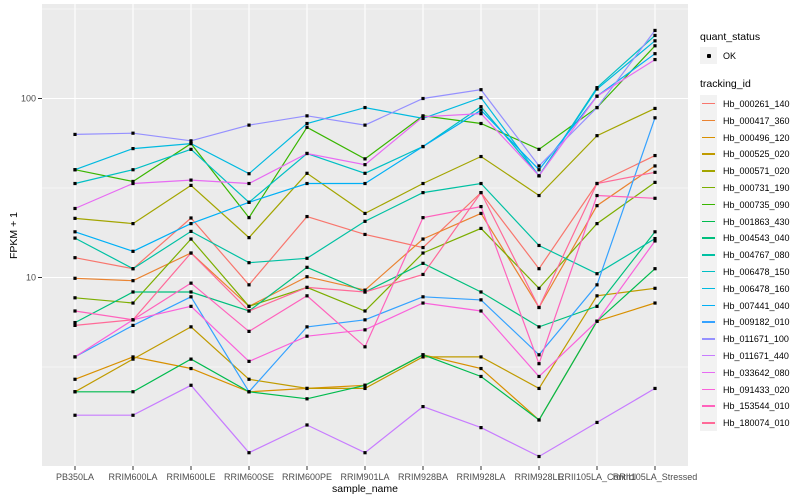 The width and height of the screenshot is (800, 500). What do you see at coordinates (756, 171) in the screenshot?
I see `legend-item-label: Hb_000571_020` at bounding box center [756, 171].